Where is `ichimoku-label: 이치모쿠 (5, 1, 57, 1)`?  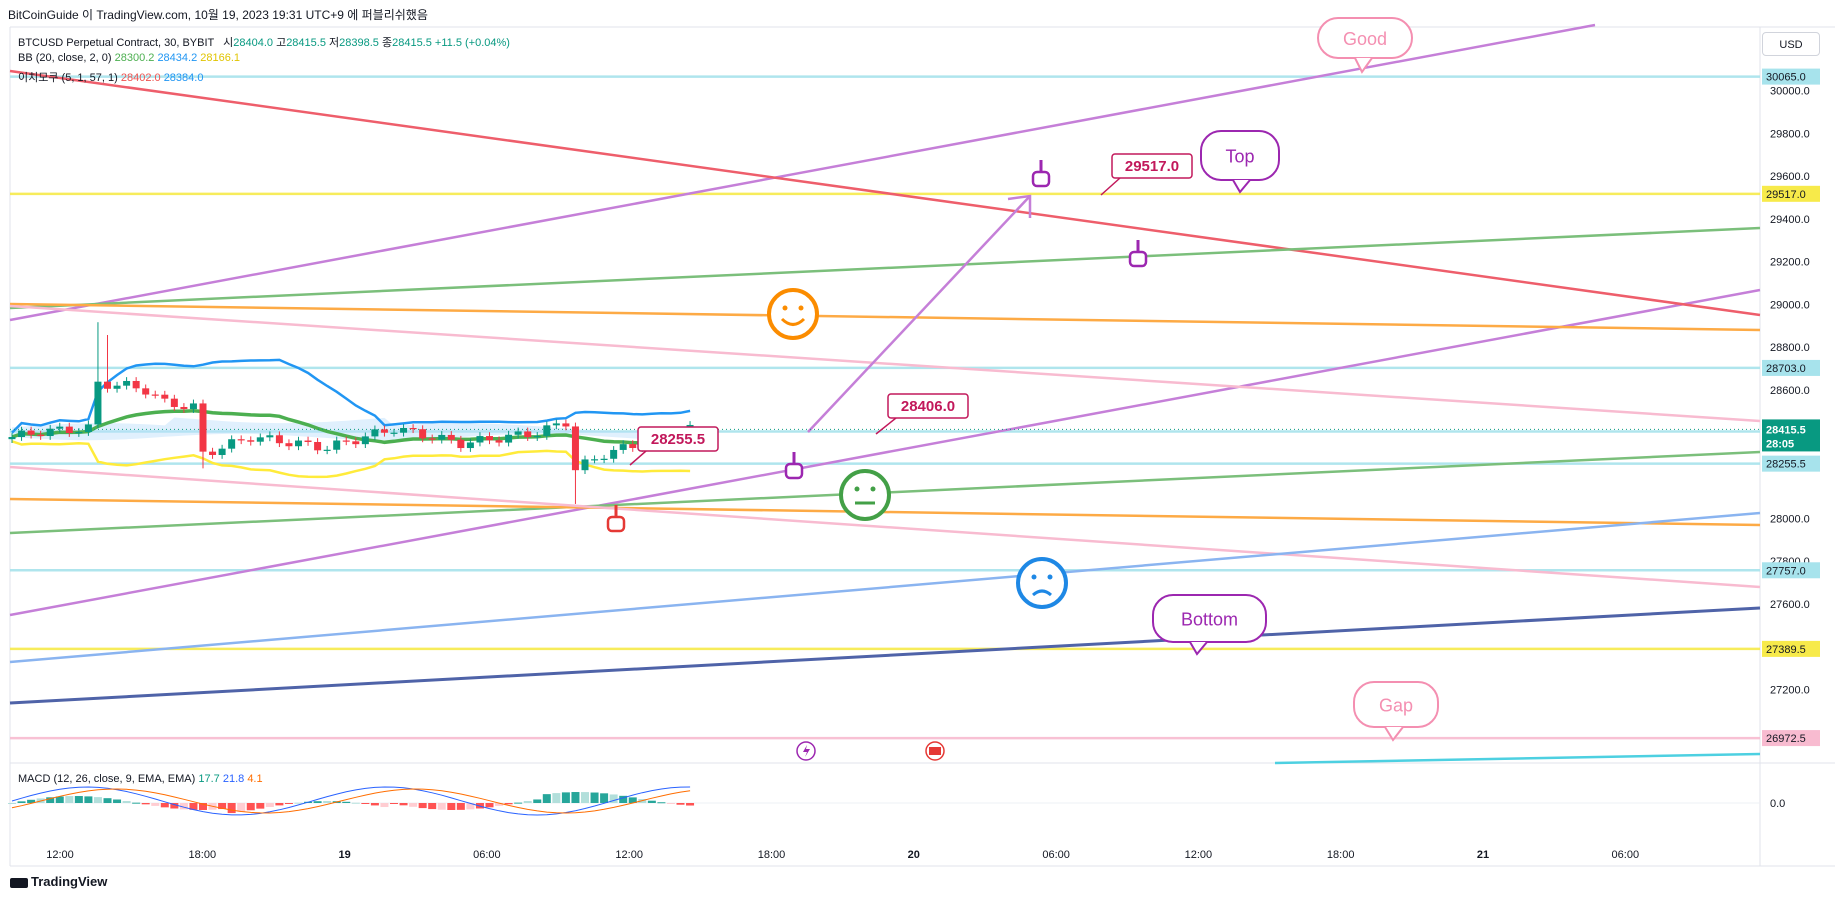 ichimoku-label: 이치모쿠 (5, 1, 57, 1) is located at coordinates (68, 78).